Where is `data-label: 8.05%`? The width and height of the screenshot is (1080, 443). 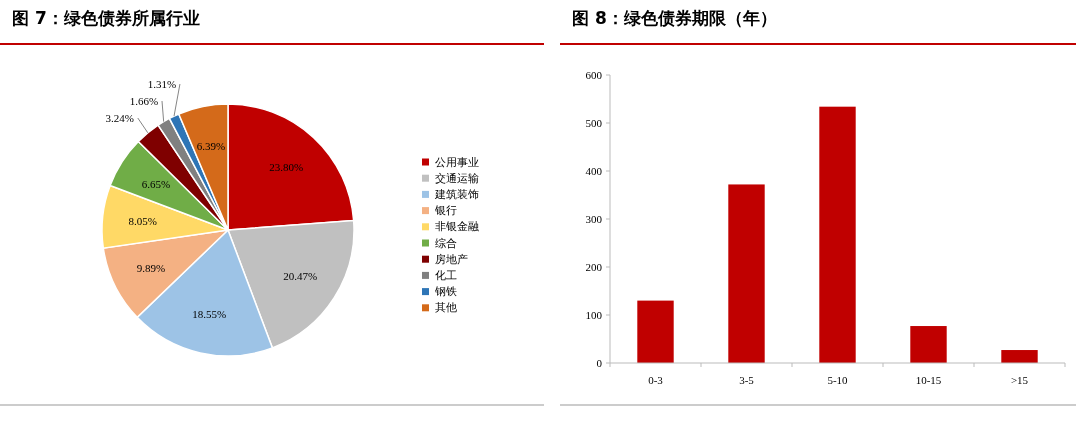
data-label: 8.05% is located at coordinates (143, 220).